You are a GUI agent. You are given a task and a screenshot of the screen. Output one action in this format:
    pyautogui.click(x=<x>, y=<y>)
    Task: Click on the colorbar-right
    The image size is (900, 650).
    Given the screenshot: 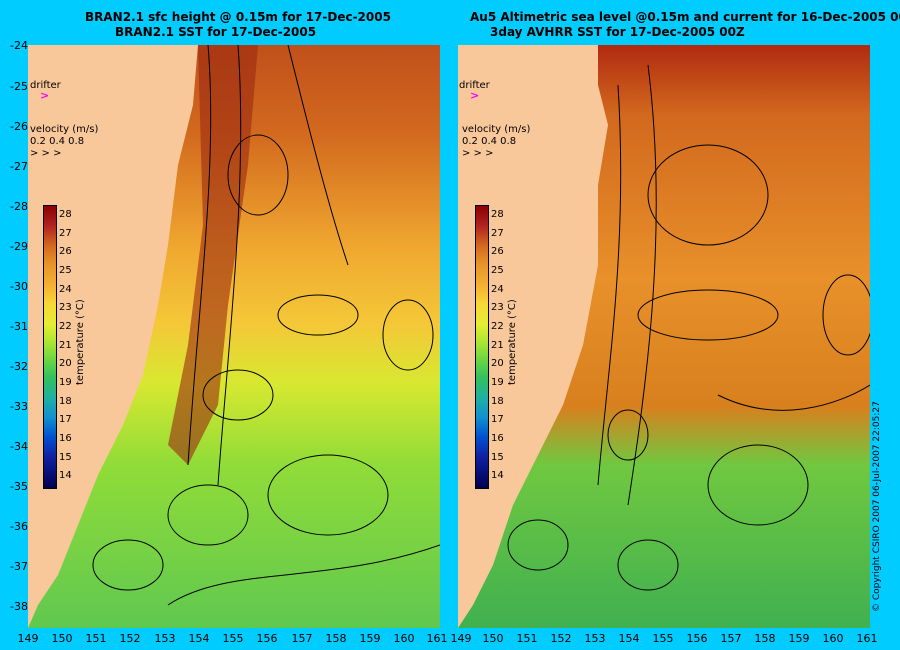 What is the action you would take?
    pyautogui.click(x=482, y=347)
    